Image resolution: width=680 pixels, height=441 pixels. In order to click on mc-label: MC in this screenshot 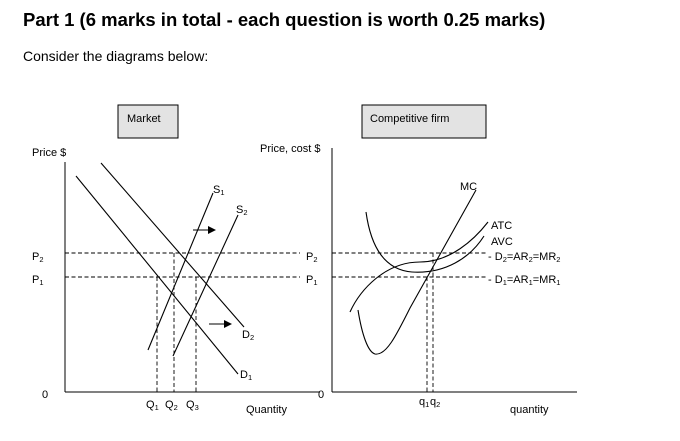, I will do `click(468, 187)`.